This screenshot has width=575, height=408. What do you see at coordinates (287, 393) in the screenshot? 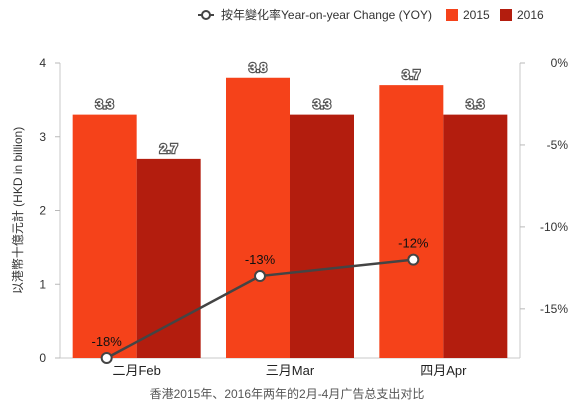
I see `chart-caption: 香港2015年、2016年两年的2月-4月广告总支出对比` at bounding box center [287, 393].